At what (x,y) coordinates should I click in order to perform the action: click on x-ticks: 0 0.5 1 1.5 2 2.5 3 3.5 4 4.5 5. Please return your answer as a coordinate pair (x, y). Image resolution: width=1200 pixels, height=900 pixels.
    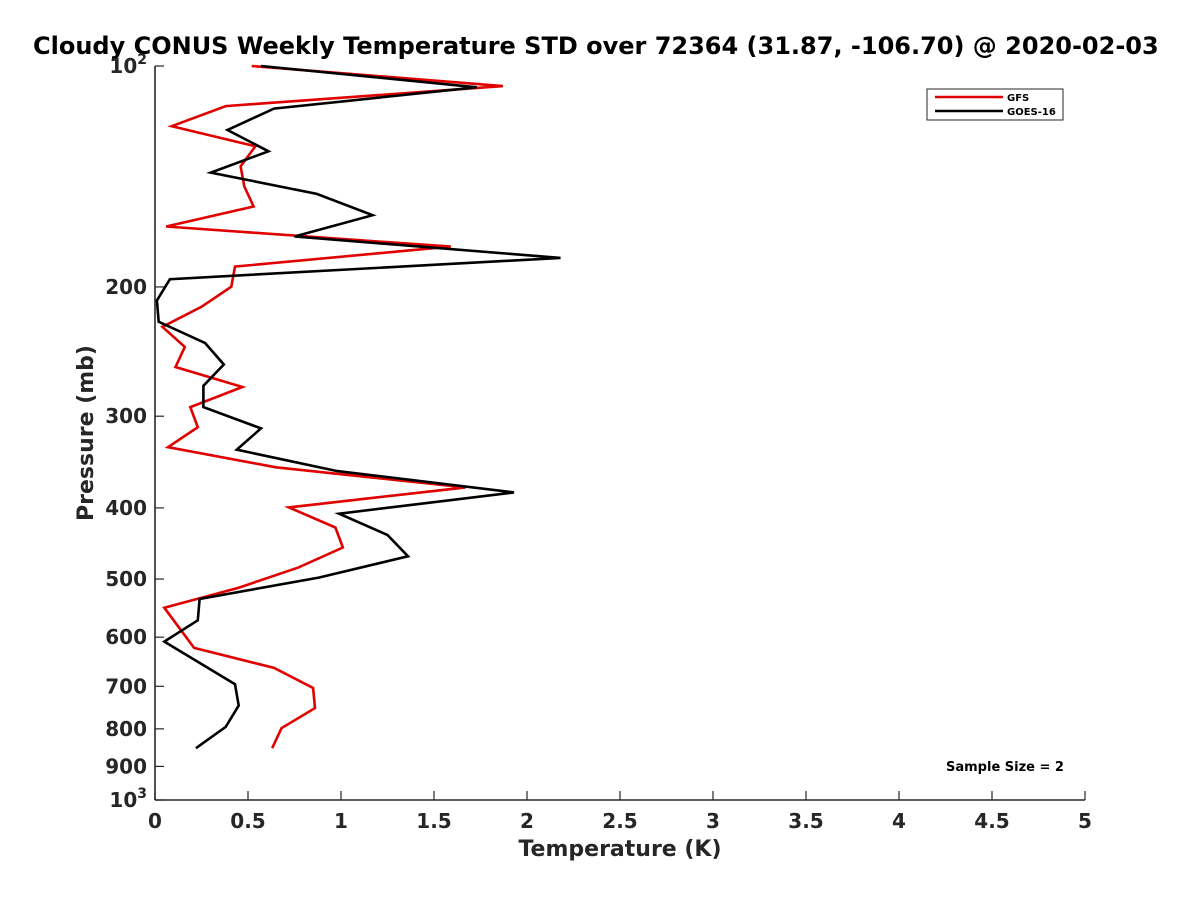
    Looking at the image, I should click on (620, 812).